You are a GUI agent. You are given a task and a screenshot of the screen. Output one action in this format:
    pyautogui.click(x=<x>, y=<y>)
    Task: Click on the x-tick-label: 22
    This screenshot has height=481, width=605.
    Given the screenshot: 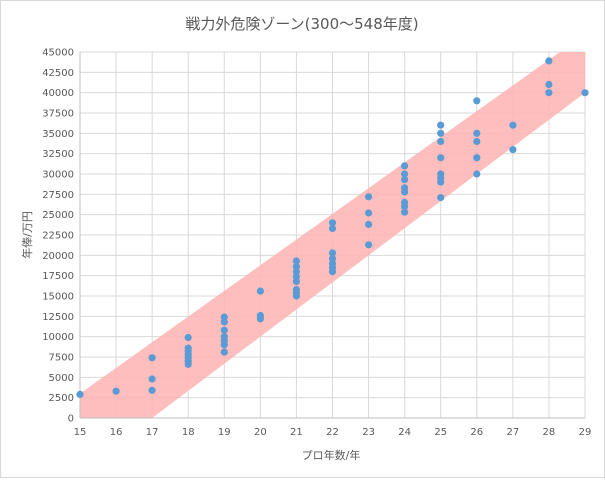 What is the action you would take?
    pyautogui.click(x=332, y=432)
    